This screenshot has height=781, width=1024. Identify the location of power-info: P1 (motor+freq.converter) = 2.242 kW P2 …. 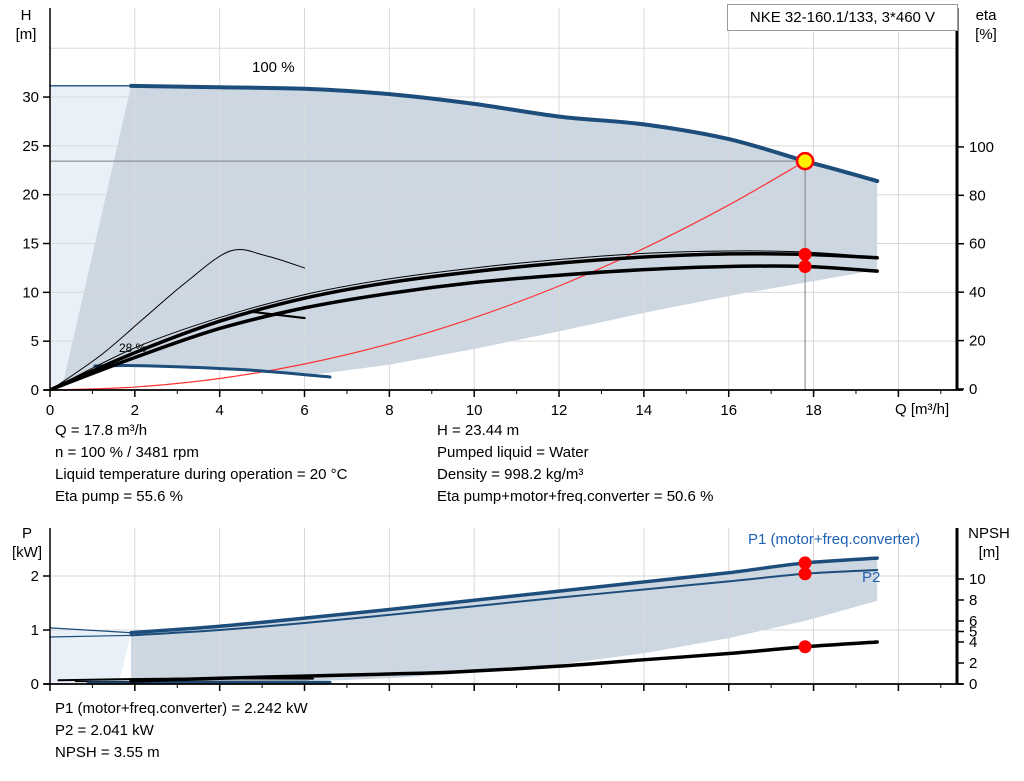
(181, 731).